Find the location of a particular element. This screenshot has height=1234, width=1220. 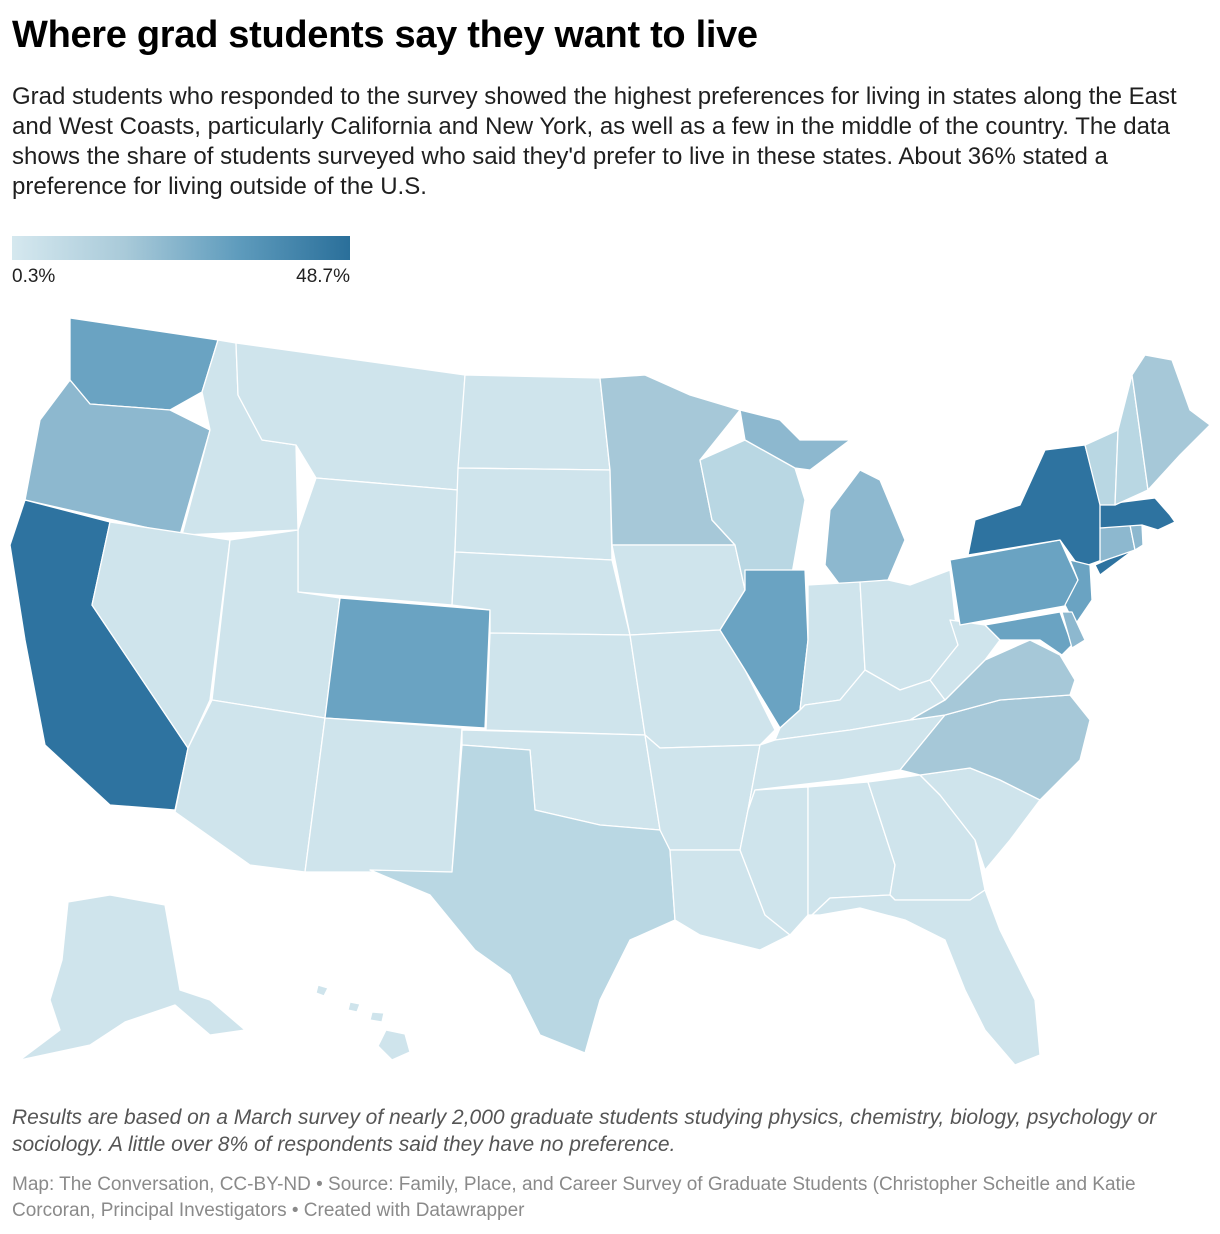

state-mississippi is located at coordinates (774, 861).